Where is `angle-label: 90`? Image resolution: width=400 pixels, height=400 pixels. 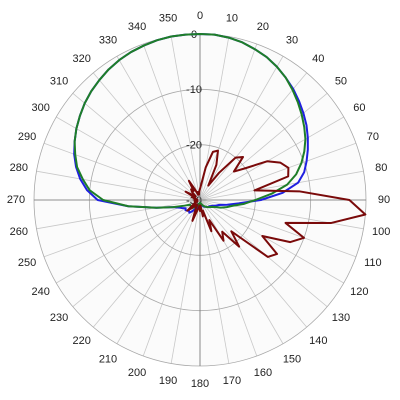
angle-label: 90 is located at coordinates (384, 200).